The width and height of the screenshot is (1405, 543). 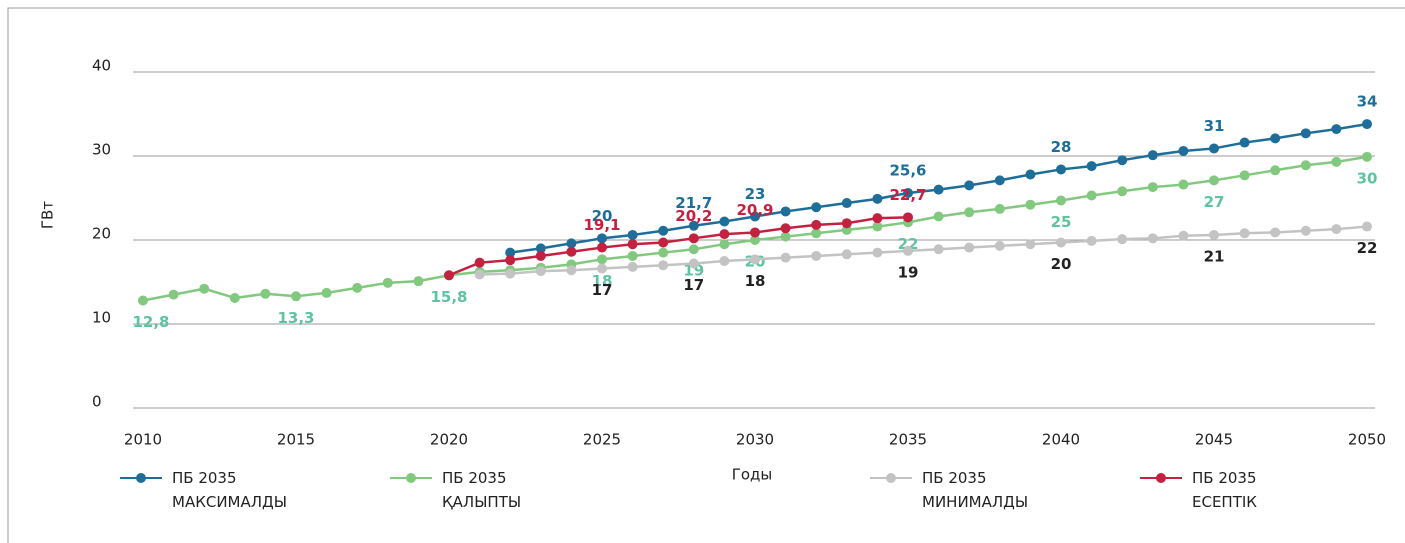 I want to click on y-tick-label: 40, so click(x=101, y=66).